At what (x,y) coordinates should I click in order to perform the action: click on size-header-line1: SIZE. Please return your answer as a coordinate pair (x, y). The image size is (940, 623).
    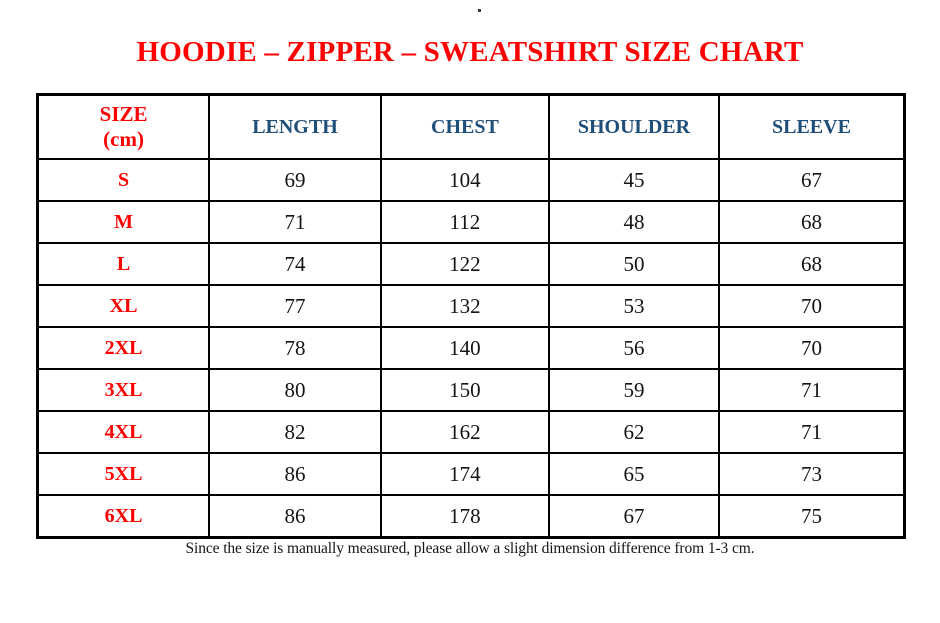
    Looking at the image, I should click on (123, 113).